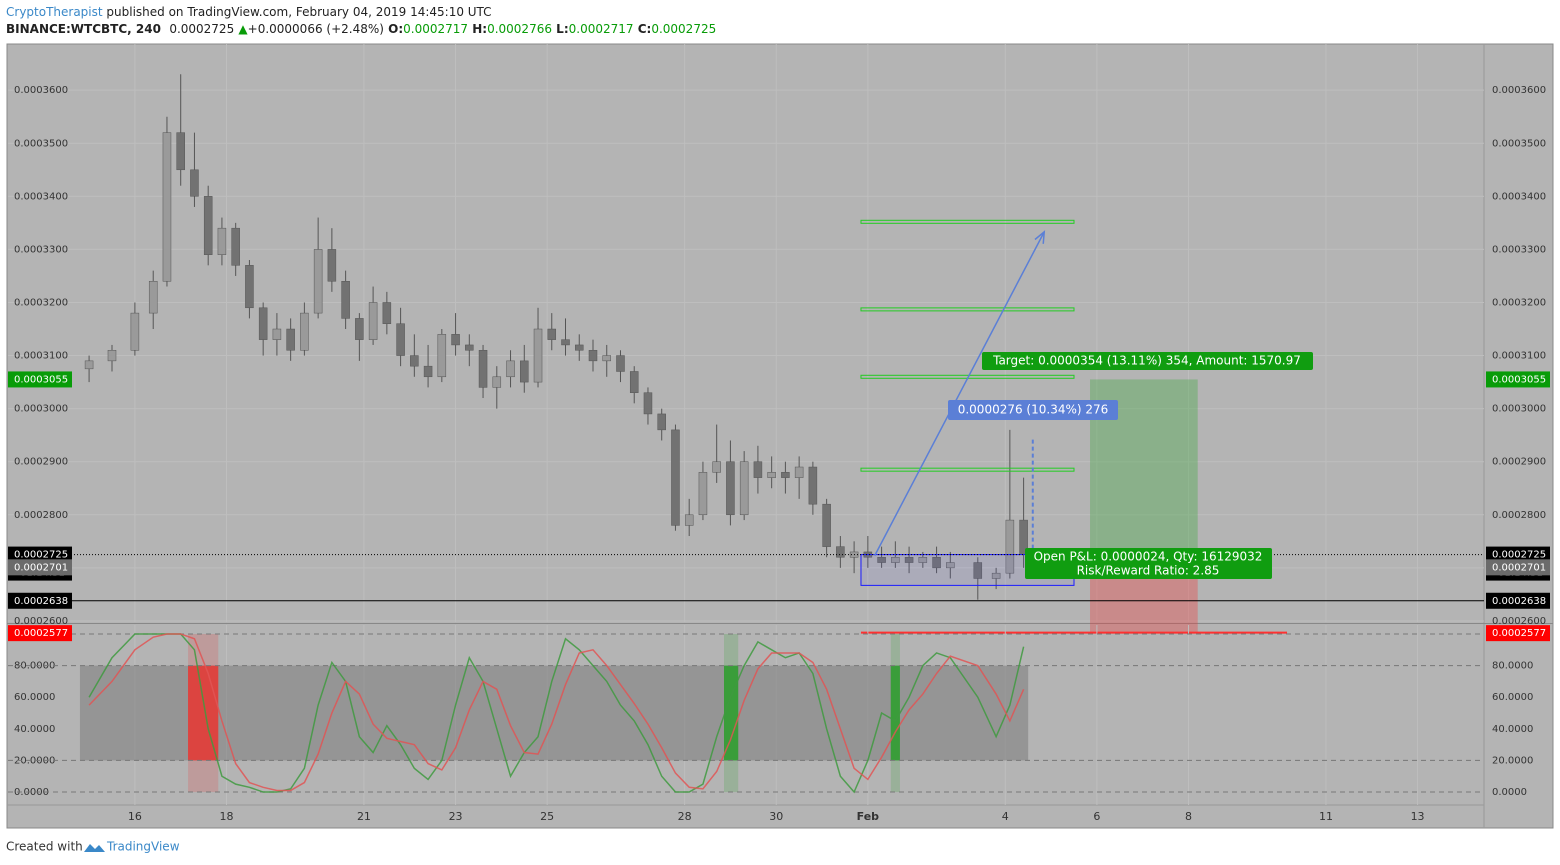  Describe the element at coordinates (1519, 302) in the screenshot. I see `y-tick-label-right: 0.0003200` at that location.